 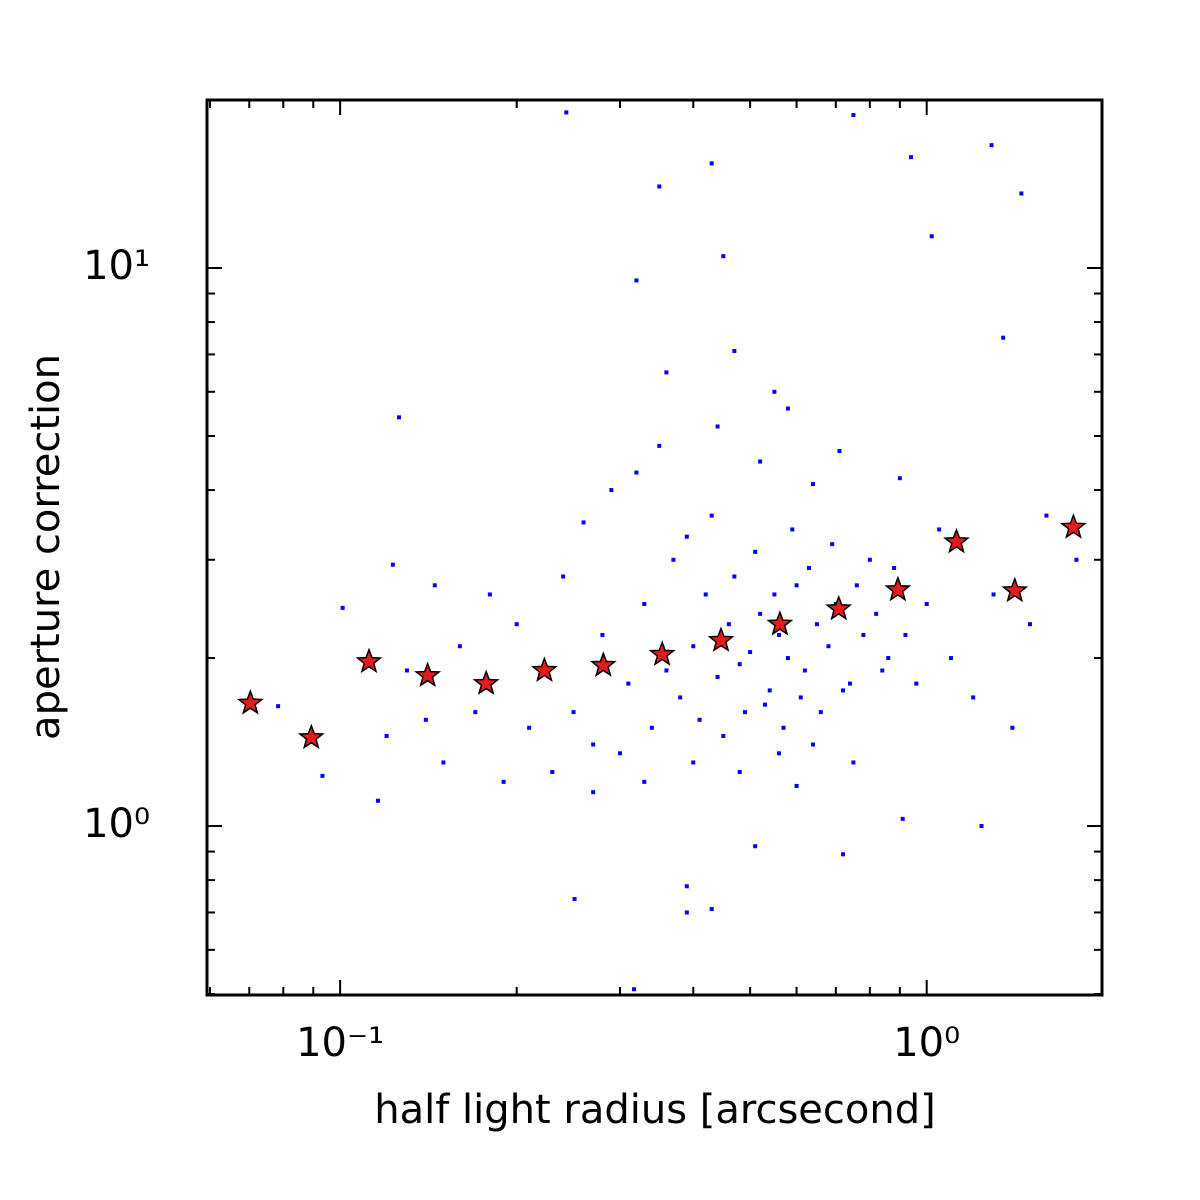 What do you see at coordinates (926, 1043) in the screenshot?
I see `x-tick-label: 10⁰` at bounding box center [926, 1043].